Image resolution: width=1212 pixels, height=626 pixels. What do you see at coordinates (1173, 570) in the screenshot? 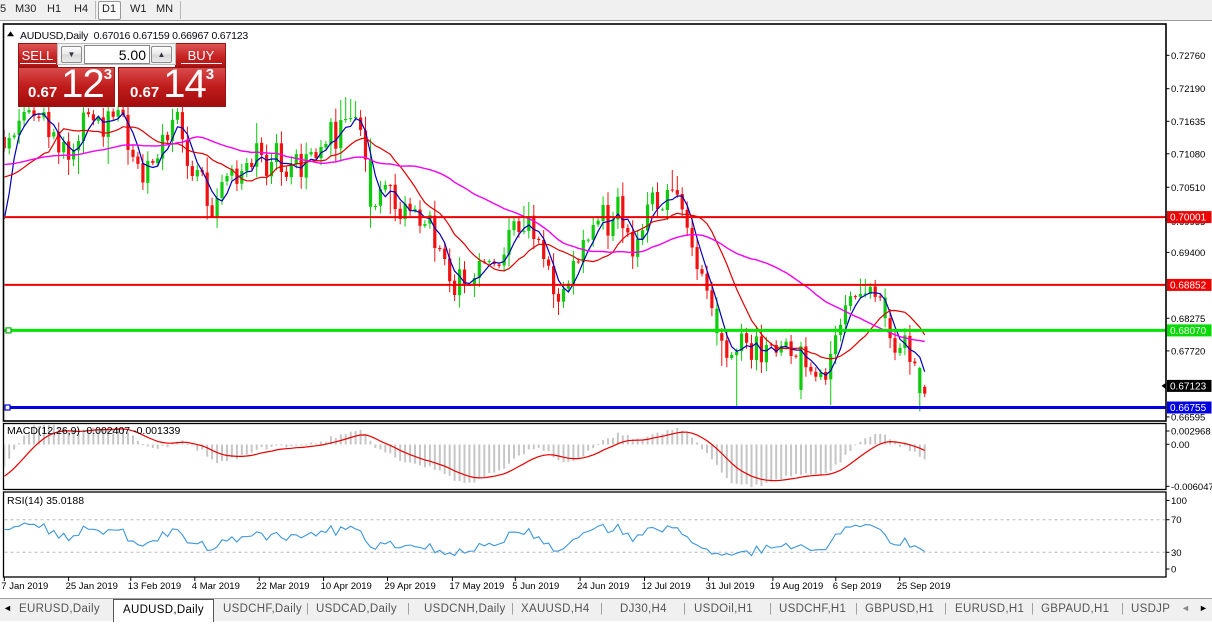
I see `svg-text: 0` at bounding box center [1173, 570].